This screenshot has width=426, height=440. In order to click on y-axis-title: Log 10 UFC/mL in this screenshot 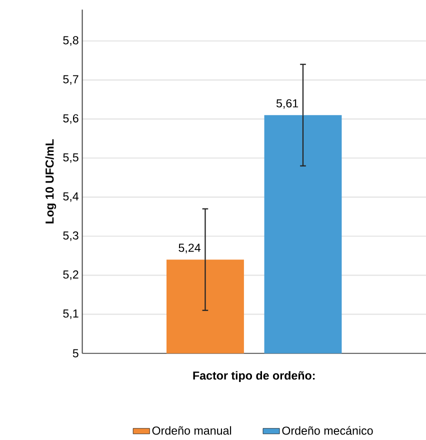, I will do `click(50, 181)`.